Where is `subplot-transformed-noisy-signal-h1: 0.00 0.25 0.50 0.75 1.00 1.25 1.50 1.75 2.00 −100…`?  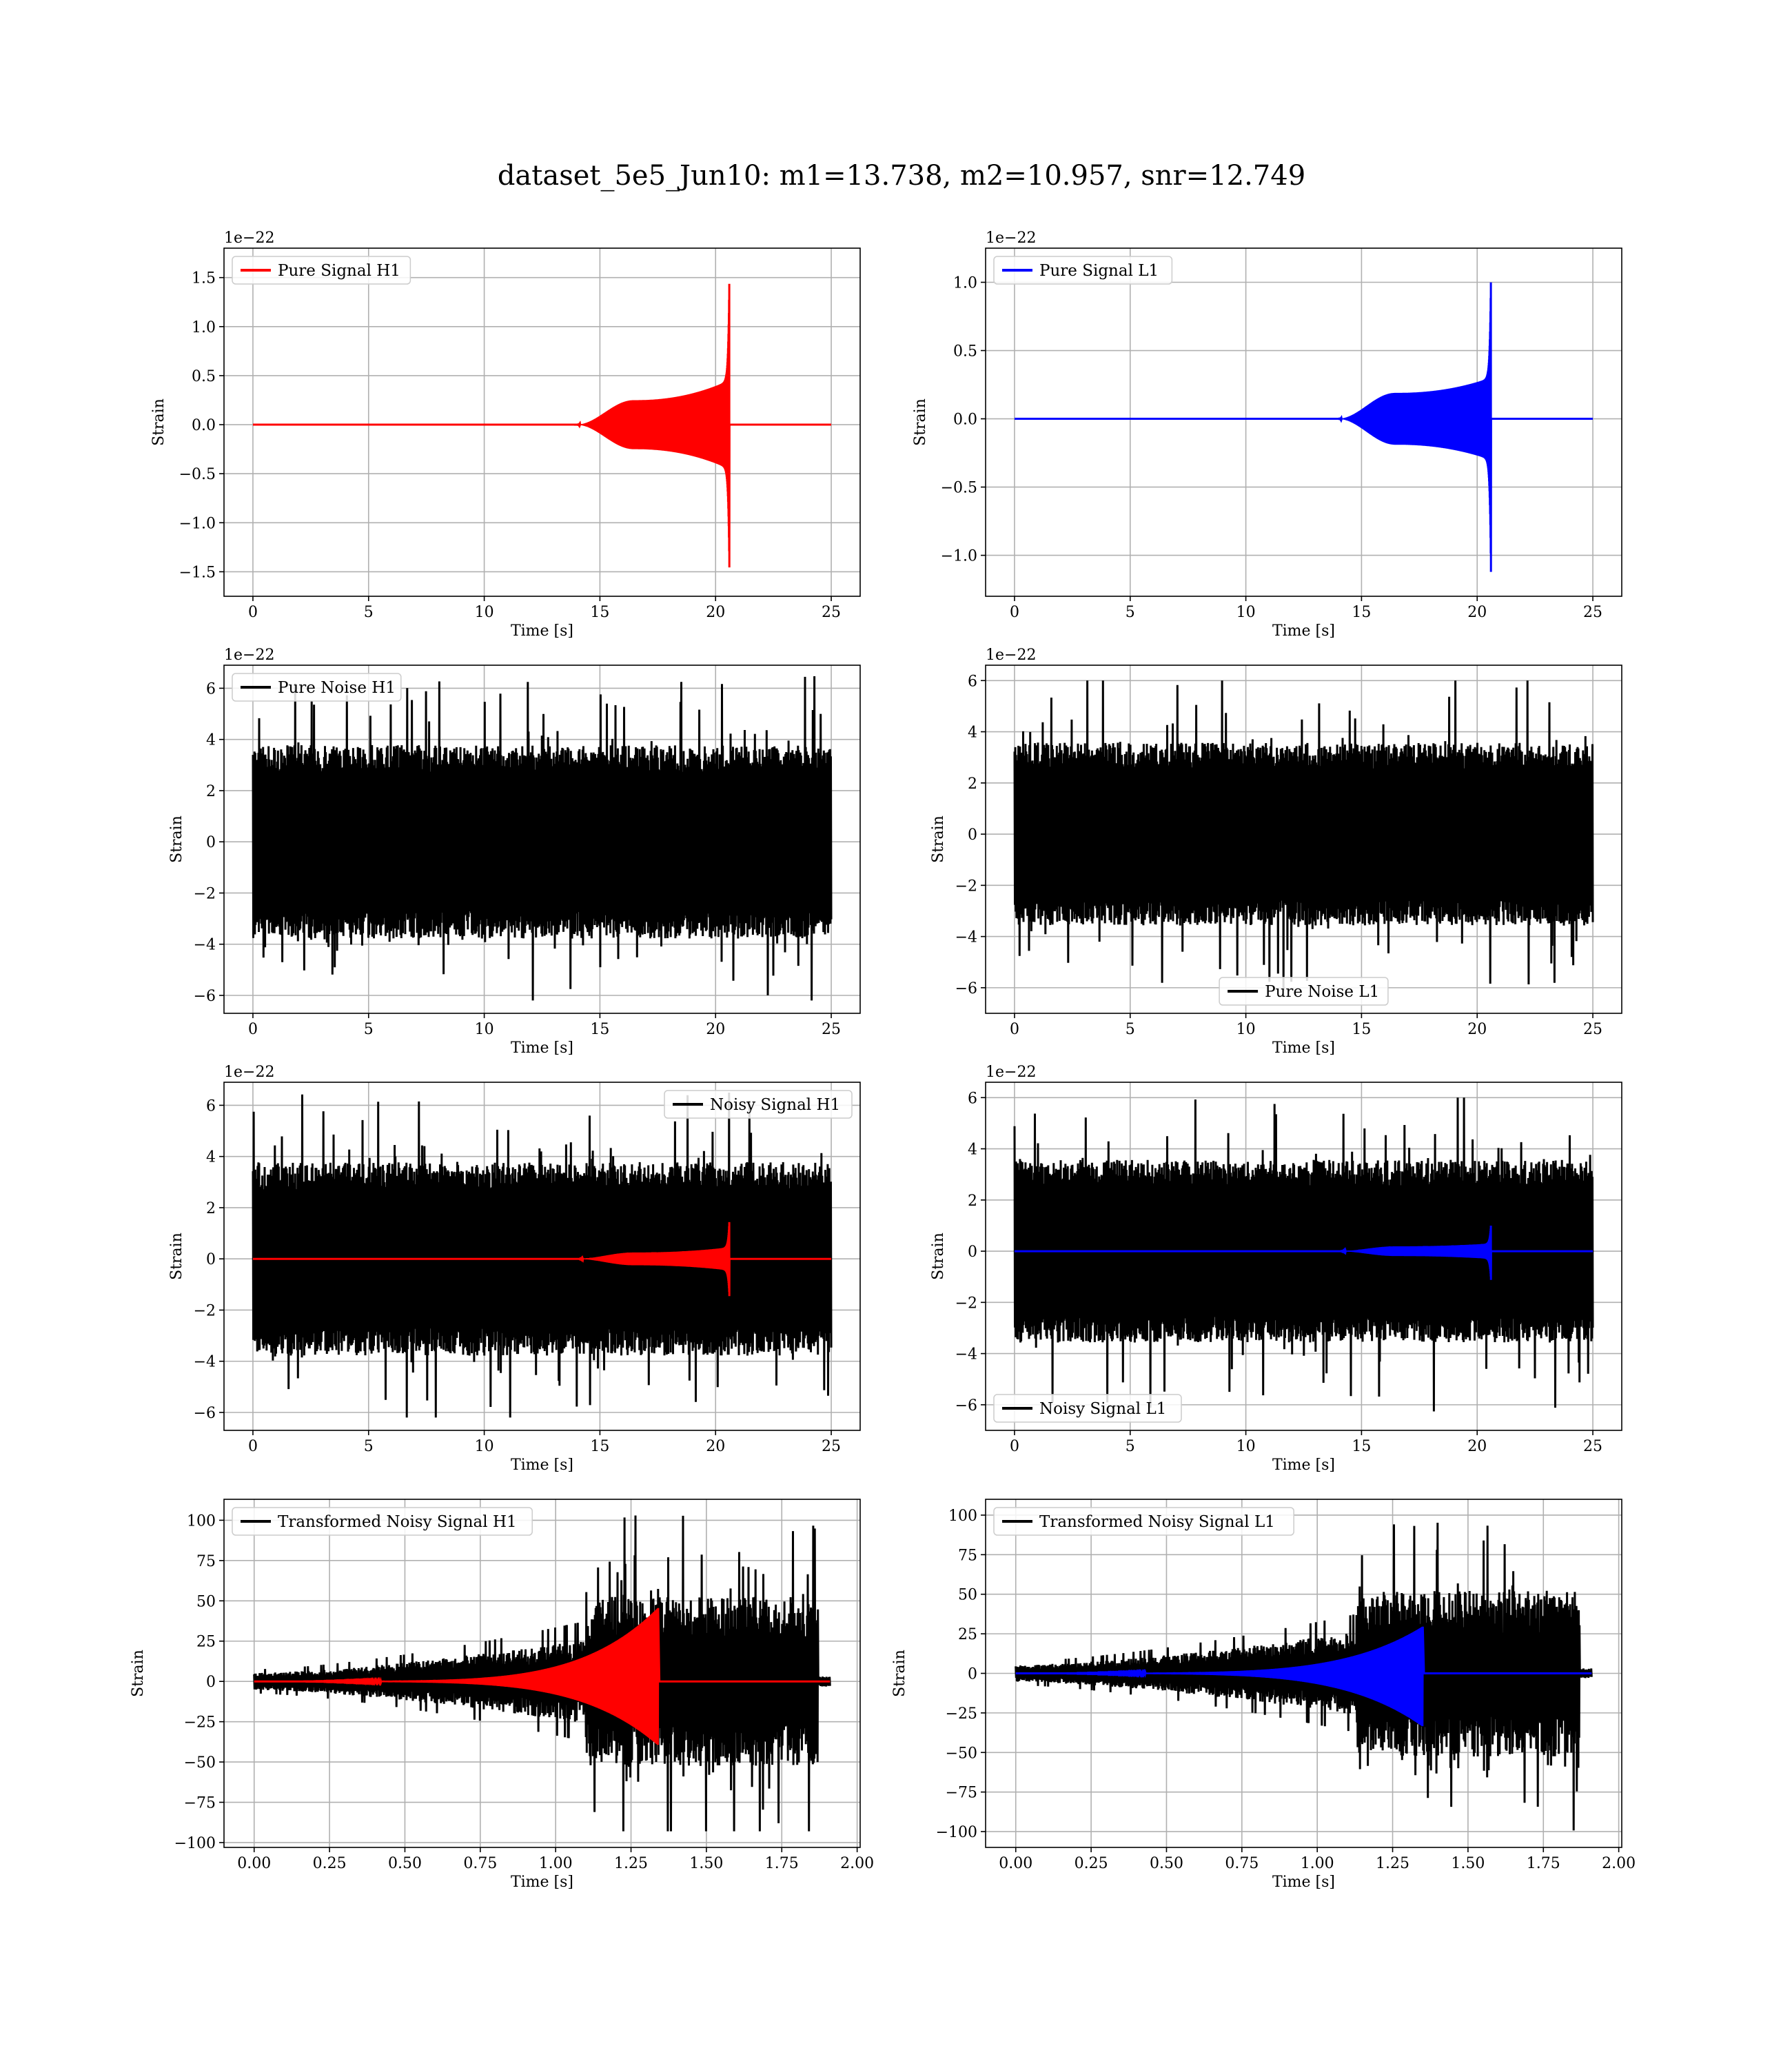 subplot-transformed-noisy-signal-h1: 0.00 0.25 0.50 0.75 1.00 1.25 1.50 1.75 2.00 −100… is located at coordinates (502, 1695).